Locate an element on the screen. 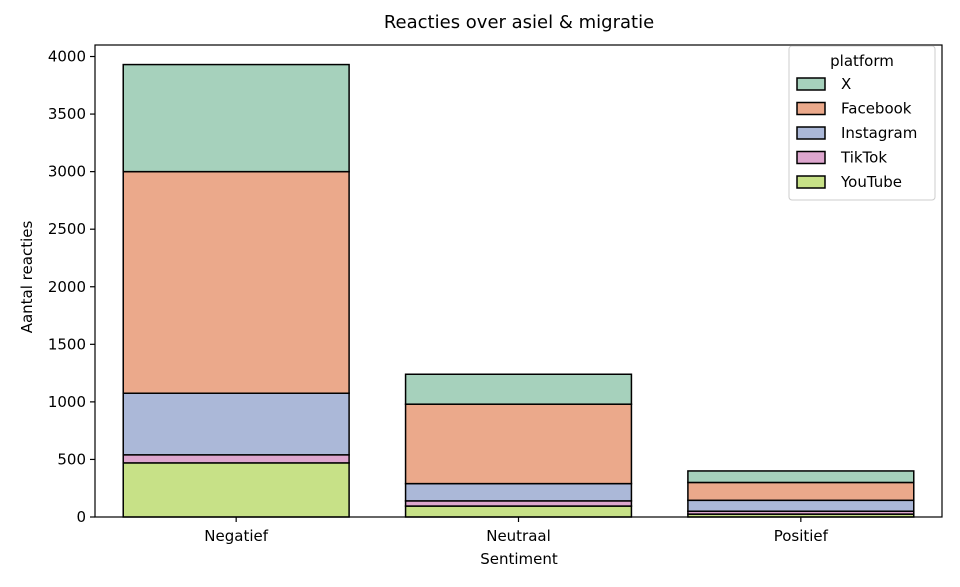  bar-negatief-youtube is located at coordinates (236, 490).